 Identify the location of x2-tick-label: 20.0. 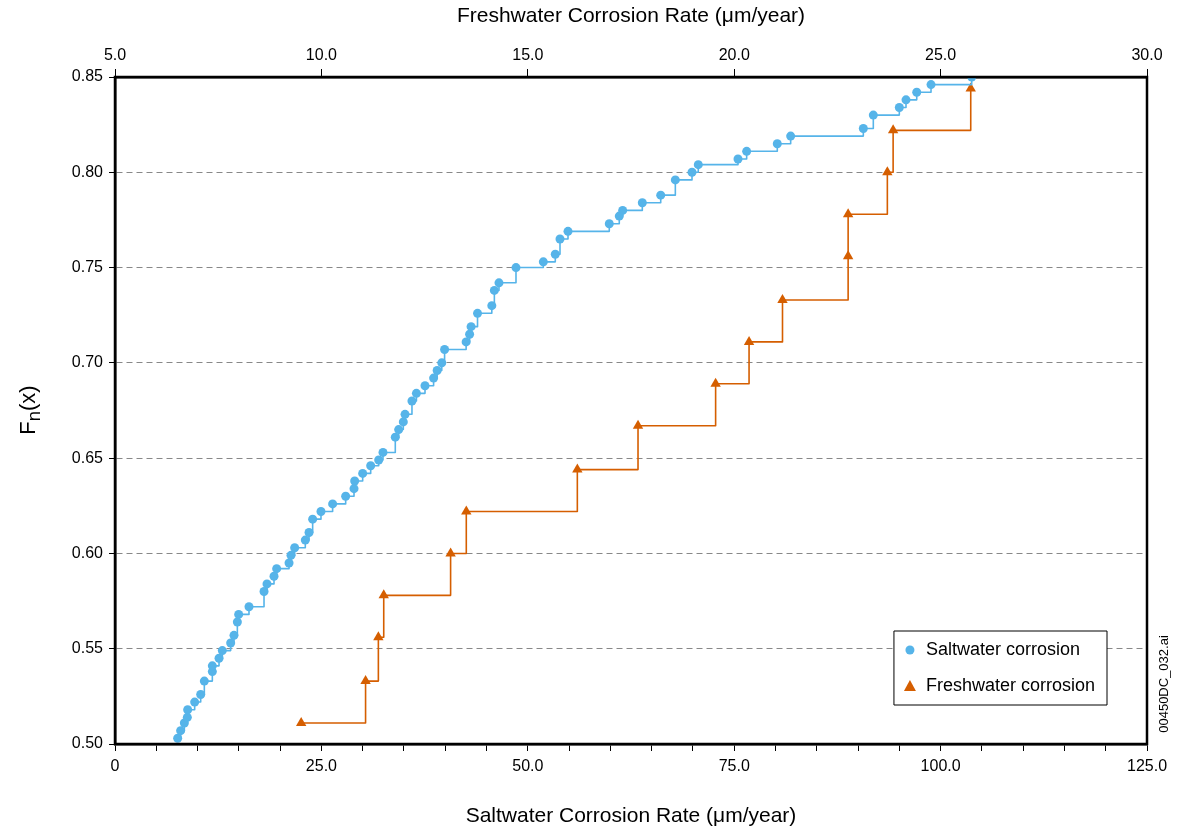
(734, 54).